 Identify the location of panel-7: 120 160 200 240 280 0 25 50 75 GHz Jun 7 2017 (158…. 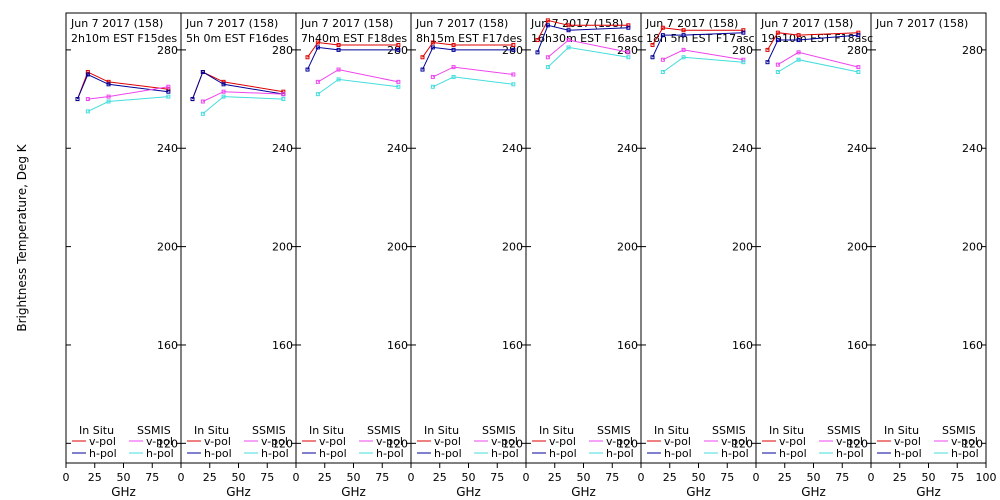
(813, 255).